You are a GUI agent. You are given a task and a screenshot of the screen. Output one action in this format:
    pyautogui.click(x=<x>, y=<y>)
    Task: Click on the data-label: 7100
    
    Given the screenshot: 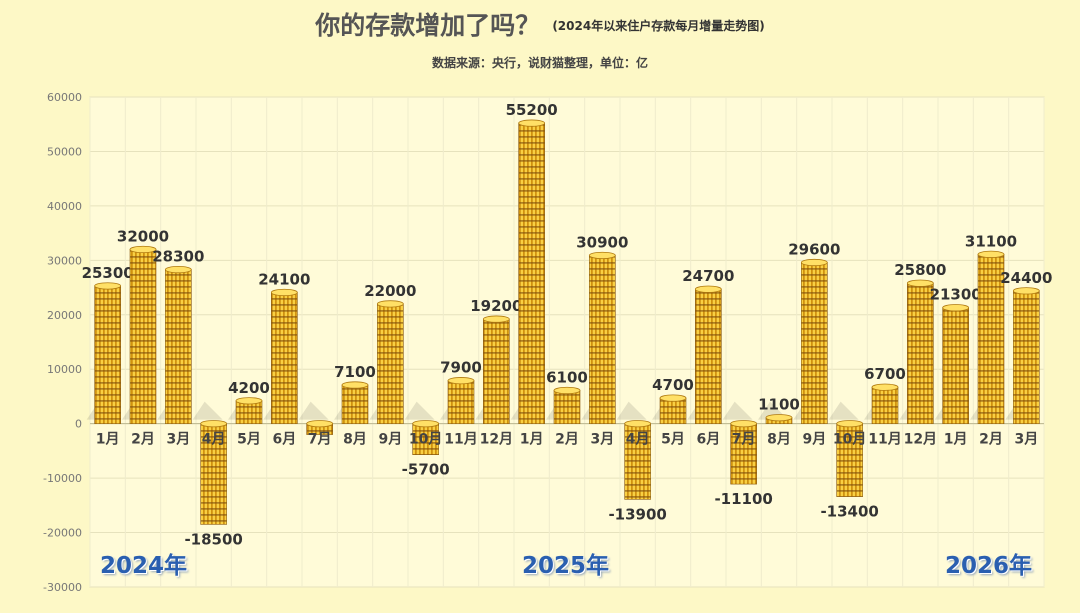 What is the action you would take?
    pyautogui.click(x=355, y=372)
    